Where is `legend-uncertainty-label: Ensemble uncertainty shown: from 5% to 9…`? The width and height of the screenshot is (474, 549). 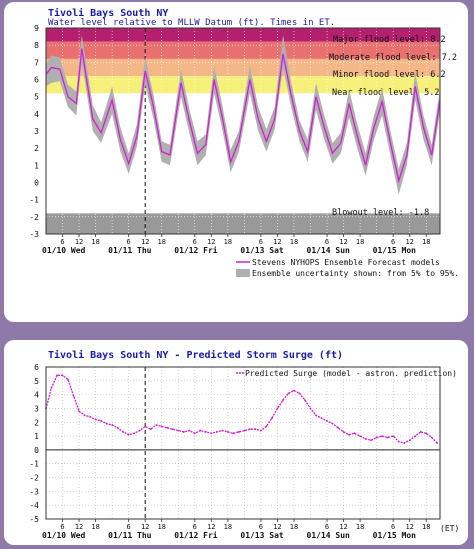 legend-uncertainty-label: Ensemble uncertainty shown: from 5% to 9… is located at coordinates (355, 273).